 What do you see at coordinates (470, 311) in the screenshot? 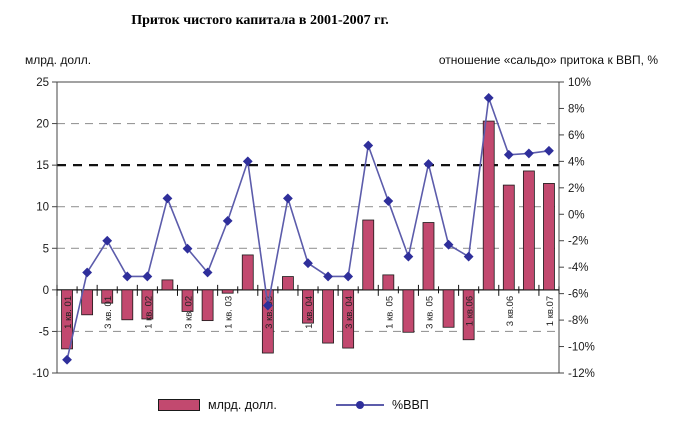
I see `x-axis-label: 1 кв.06` at bounding box center [470, 311].